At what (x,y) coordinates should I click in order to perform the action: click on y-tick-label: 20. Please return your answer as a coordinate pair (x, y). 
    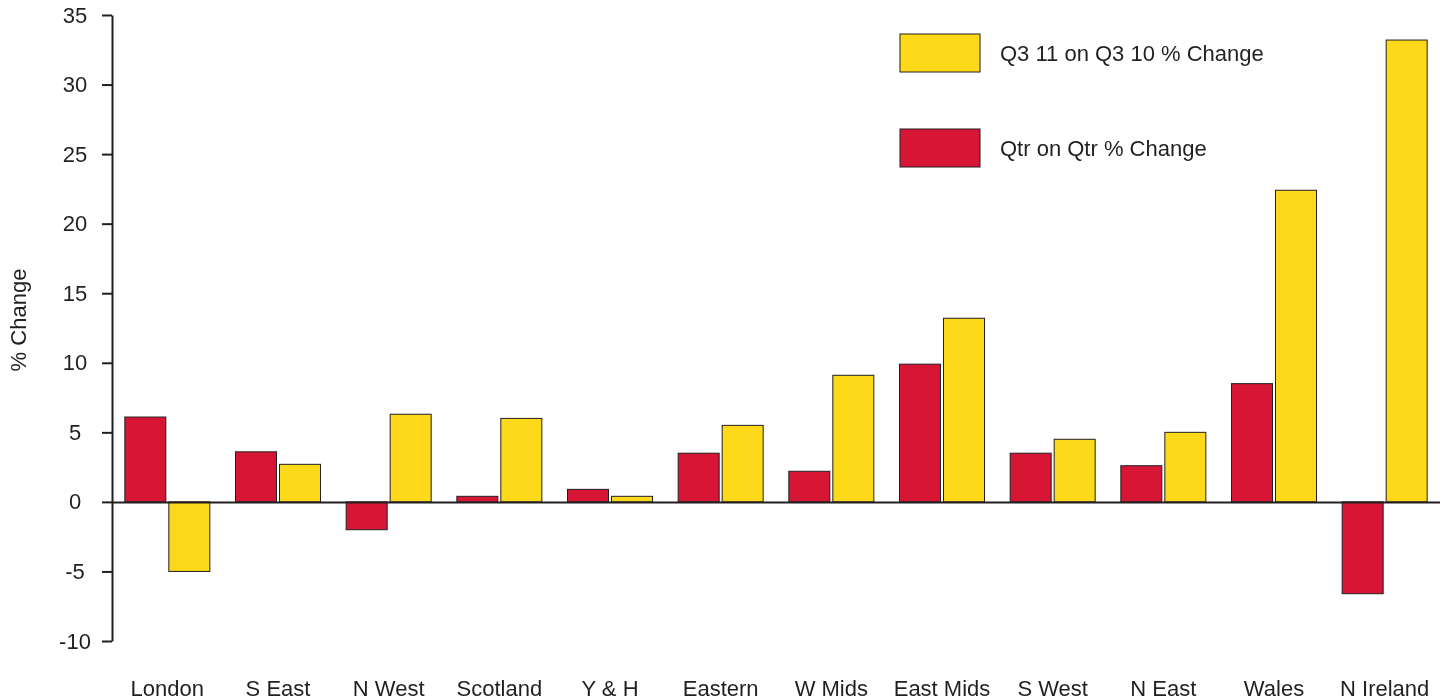
    Looking at the image, I should click on (75, 224).